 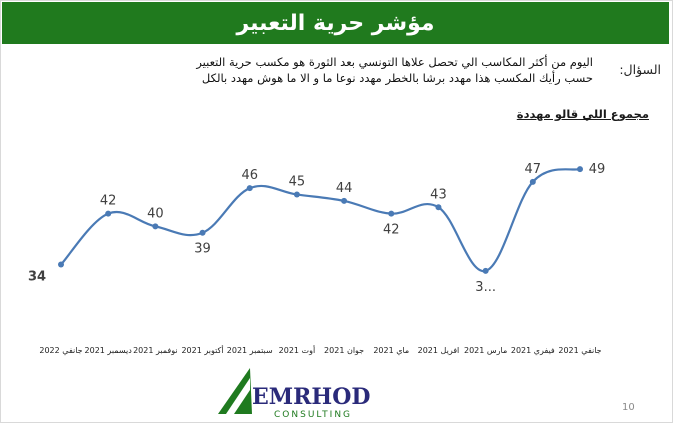 I want to click on header-bar: مؤشر حرية التعبير, so click(x=335, y=23).